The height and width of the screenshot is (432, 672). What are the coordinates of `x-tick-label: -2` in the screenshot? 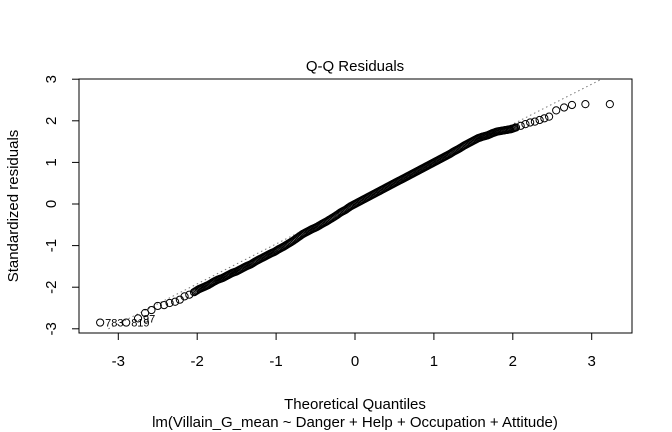 It's located at (197, 361).